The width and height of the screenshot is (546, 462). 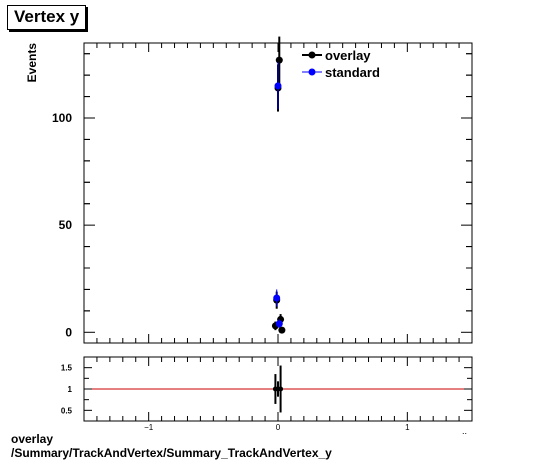 What do you see at coordinates (47, 17) in the screenshot?
I see `chart-title: Vertex y` at bounding box center [47, 17].